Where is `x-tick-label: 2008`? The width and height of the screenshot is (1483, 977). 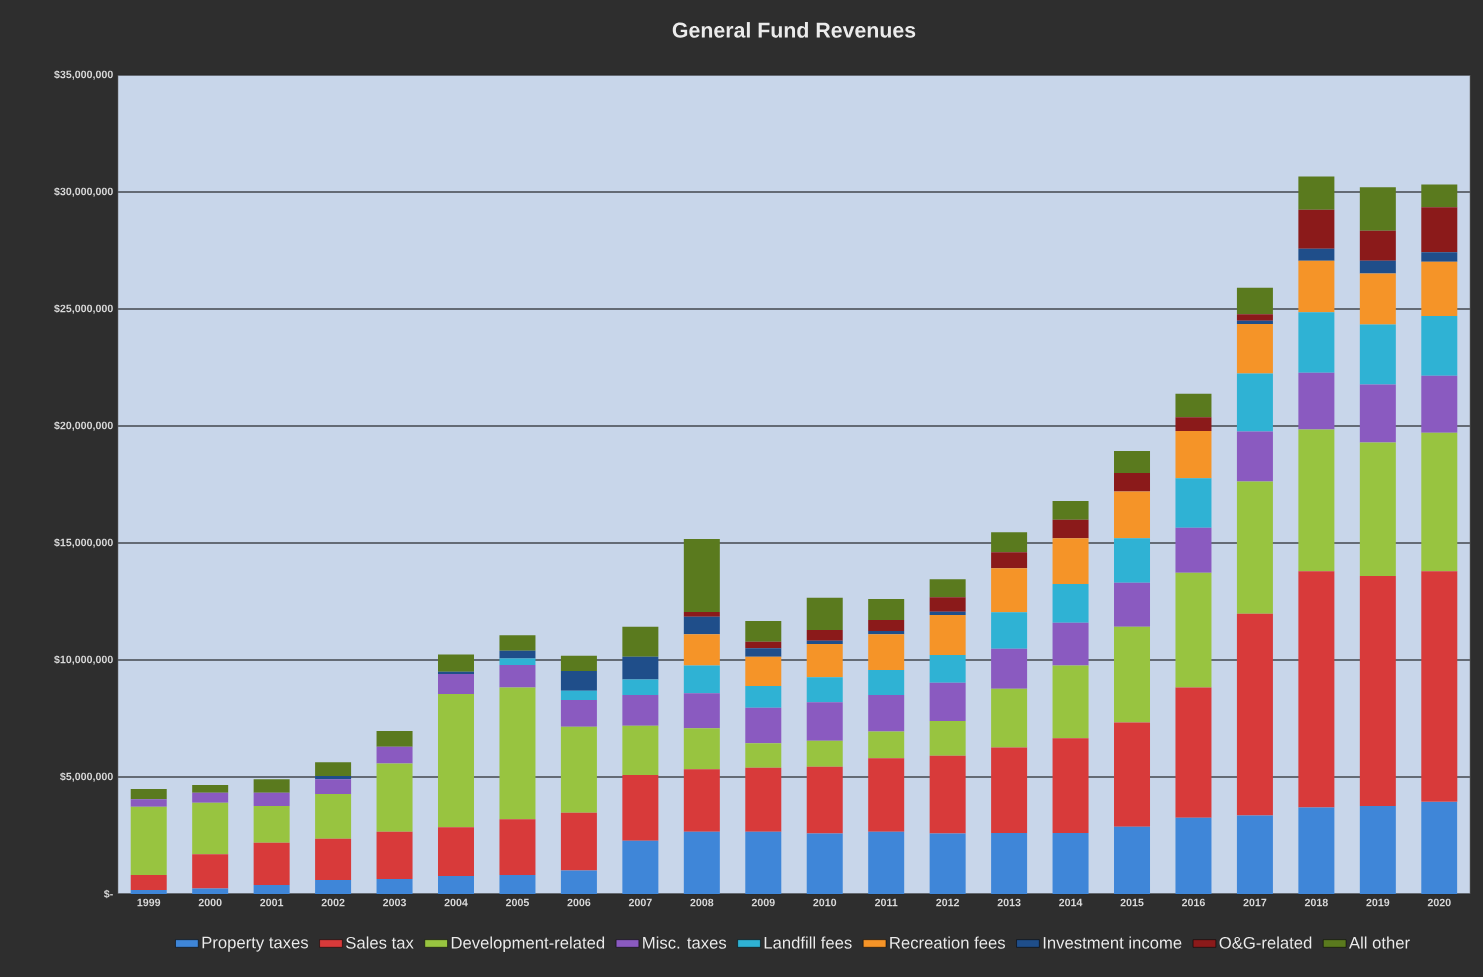 x-tick-label: 2008 is located at coordinates (702, 902).